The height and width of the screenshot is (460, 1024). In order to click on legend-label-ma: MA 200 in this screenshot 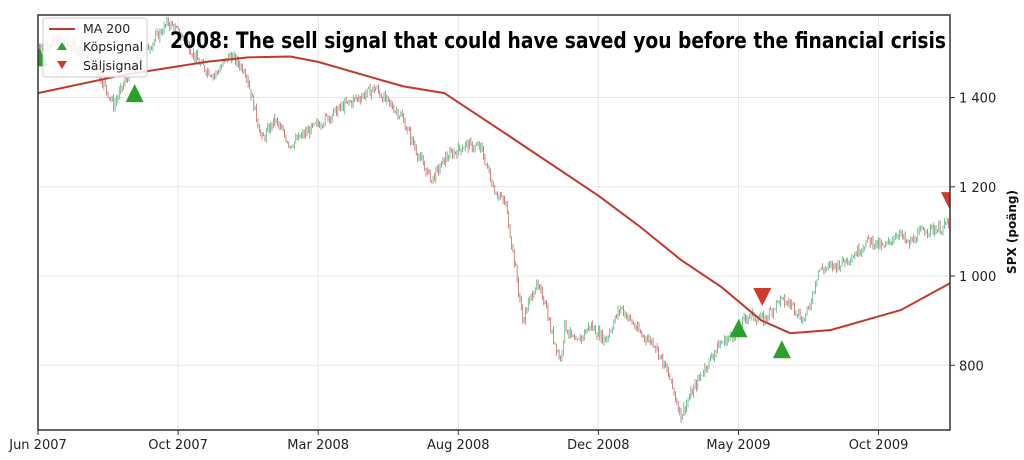, I will do `click(106, 28)`.